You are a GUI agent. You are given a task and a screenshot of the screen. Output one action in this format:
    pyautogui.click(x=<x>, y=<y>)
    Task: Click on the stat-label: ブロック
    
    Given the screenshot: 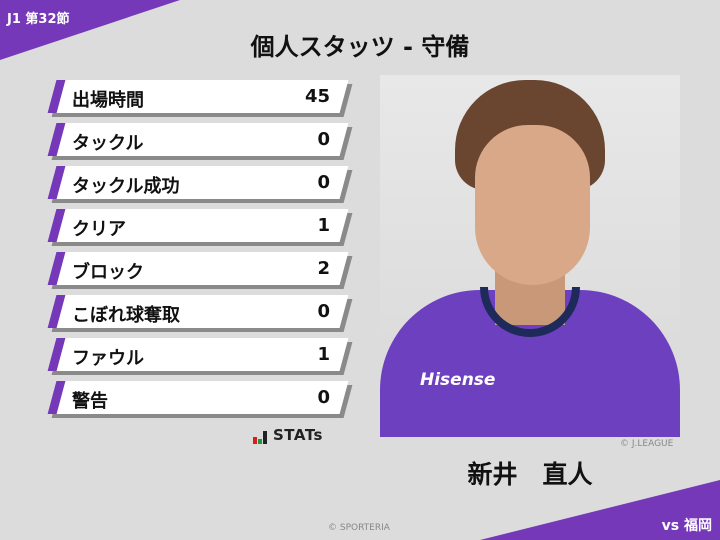 What is the action you would take?
    pyautogui.click(x=108, y=272)
    